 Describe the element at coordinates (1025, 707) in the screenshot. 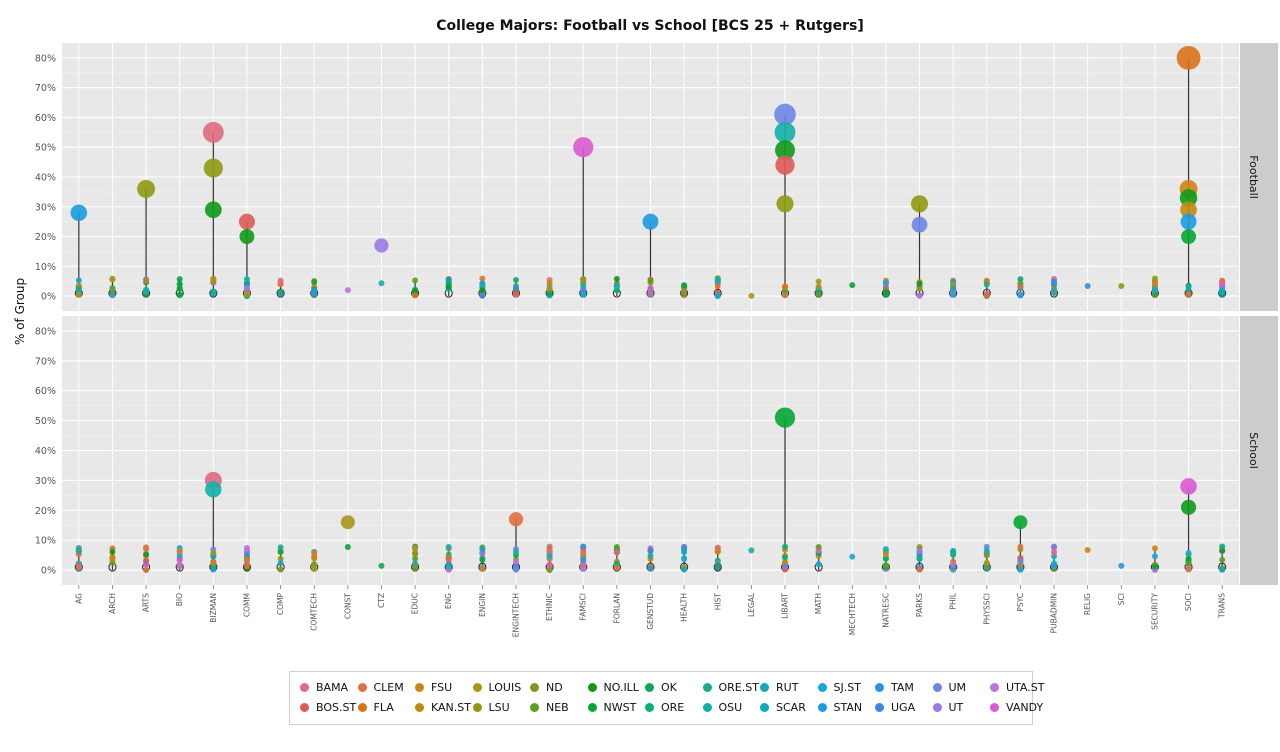

I see `legend-label: VANDY` at that location.